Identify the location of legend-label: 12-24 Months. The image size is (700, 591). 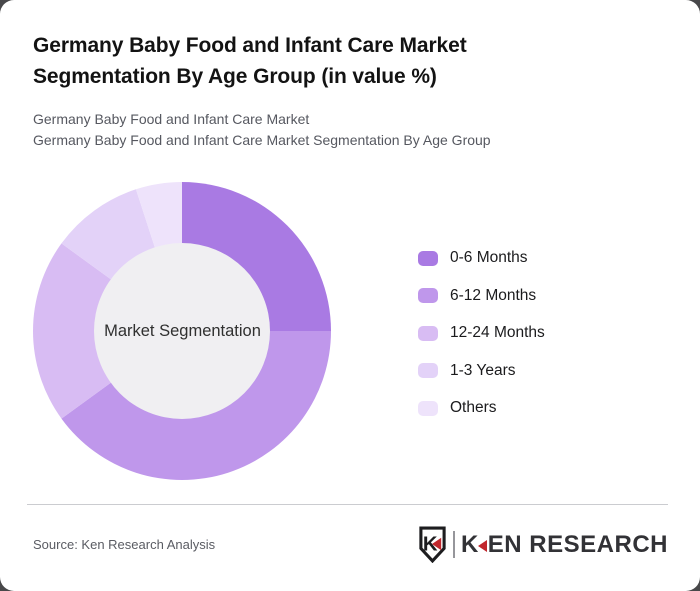
(497, 332).